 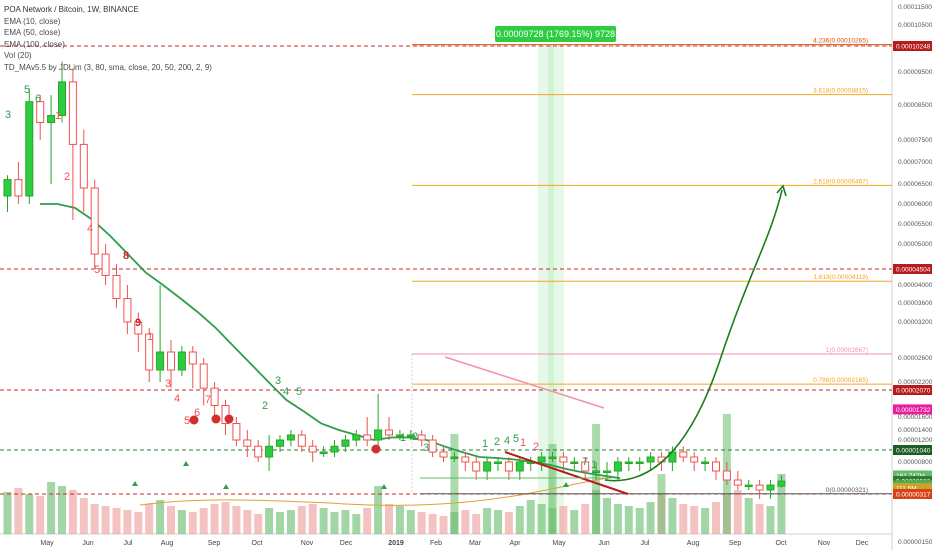 I want to click on price-tick-label: 0.00008500, so click(x=915, y=105).